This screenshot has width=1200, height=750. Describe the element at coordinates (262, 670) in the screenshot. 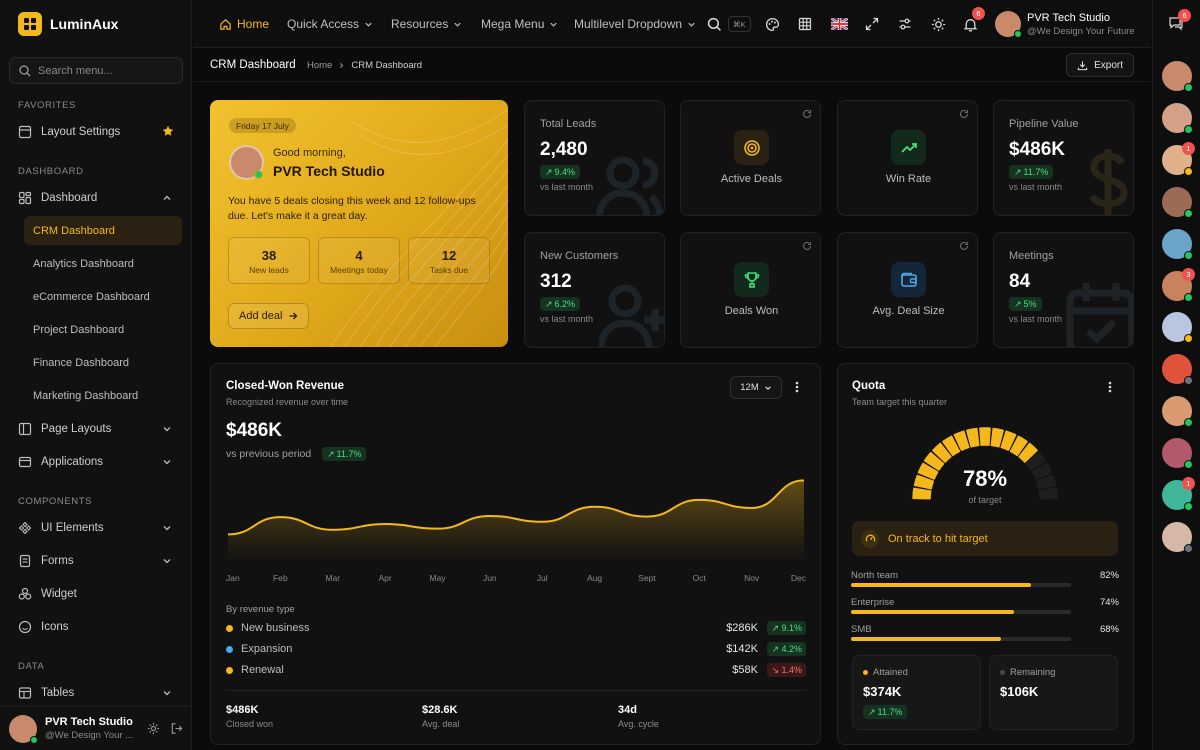

I see `breakdown-name: Renewal` at that location.